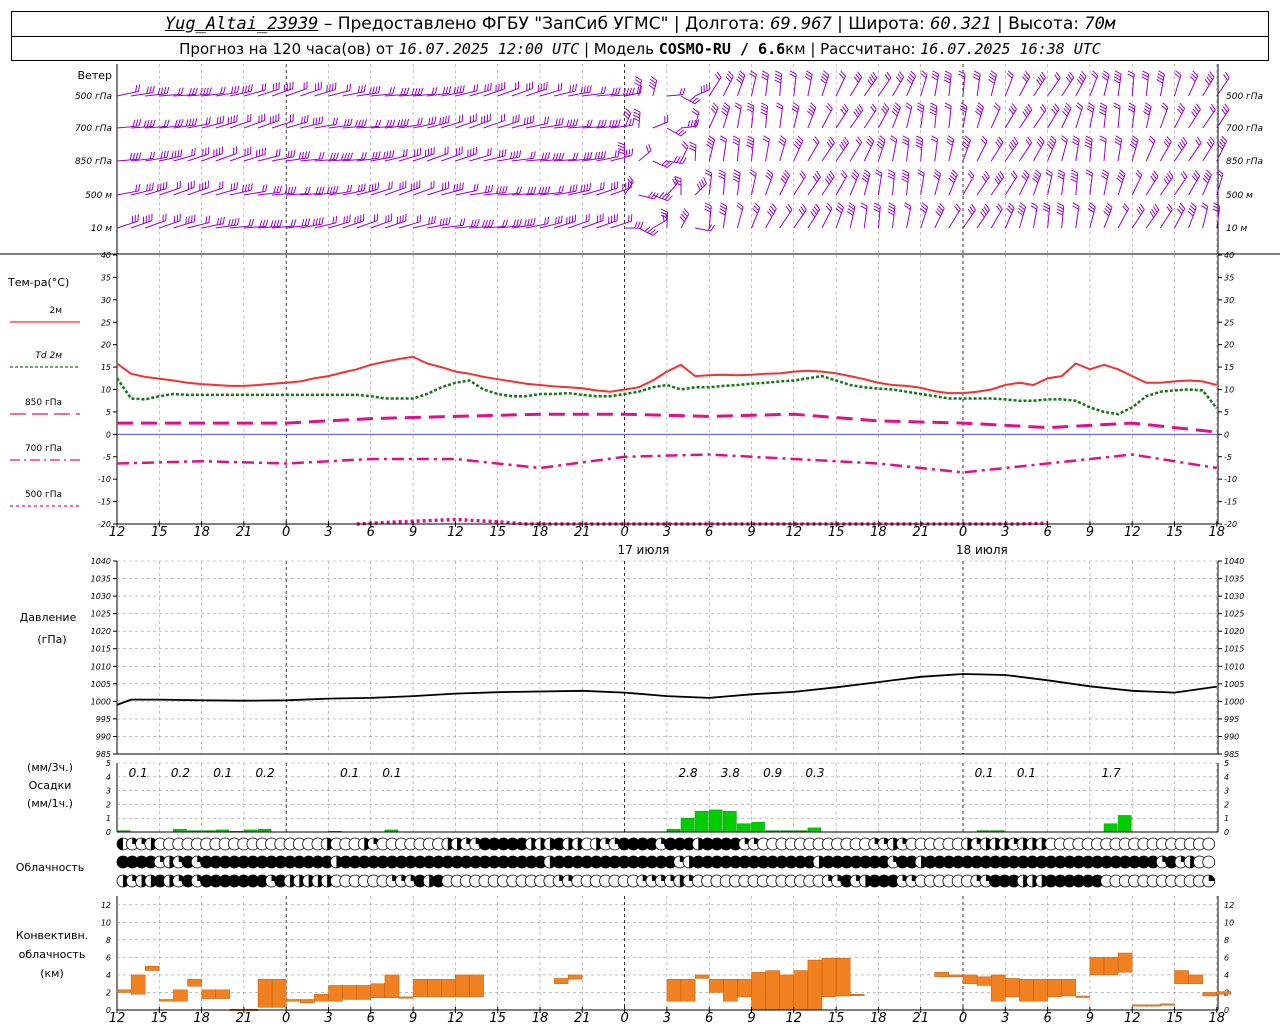 This screenshot has height=1024, width=1280. What do you see at coordinates (1209, 862) in the screenshot?
I see `cloud-symbol` at bounding box center [1209, 862].